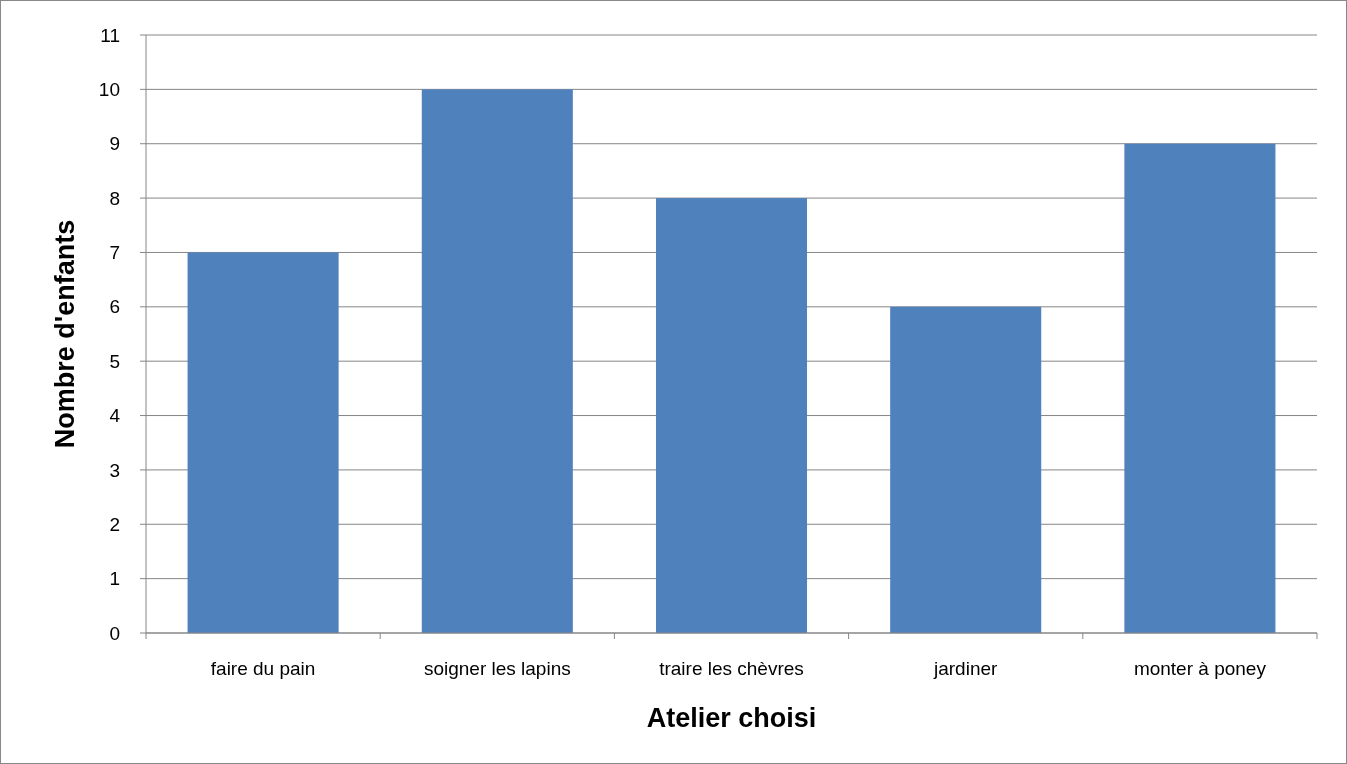 Image resolution: width=1347 pixels, height=764 pixels. Describe the element at coordinates (966, 668) in the screenshot. I see `x-tick-label: jardiner` at that location.